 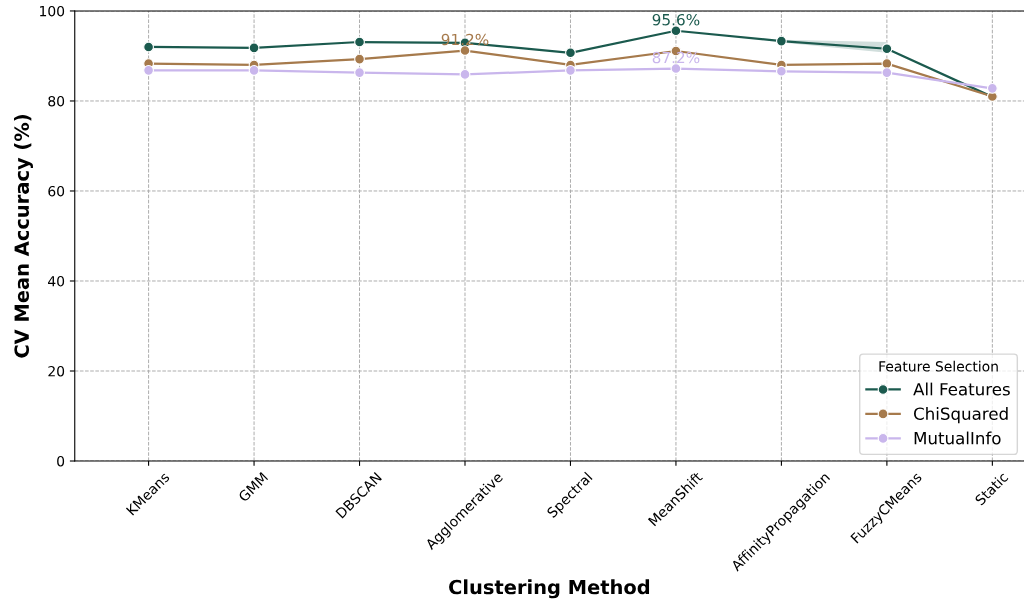 I want to click on x-axis-title: Clustering Method, so click(x=549, y=589).